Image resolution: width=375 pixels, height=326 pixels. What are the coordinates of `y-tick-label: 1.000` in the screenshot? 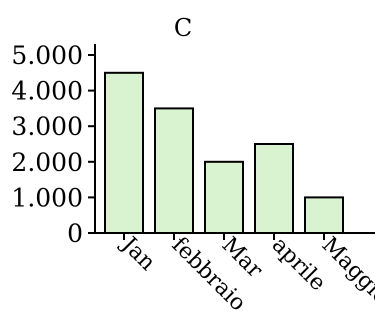 It's located at (47, 197).